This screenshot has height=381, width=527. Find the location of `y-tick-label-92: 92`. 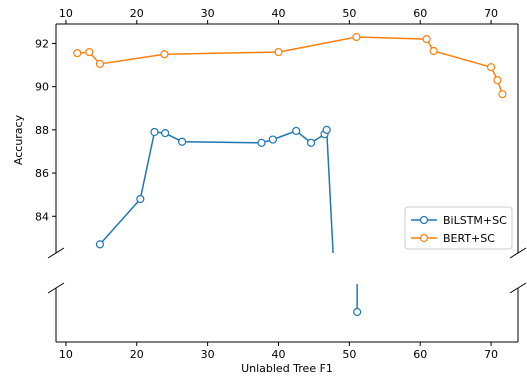

y-tick-label-92: 92 is located at coordinates (42, 43).